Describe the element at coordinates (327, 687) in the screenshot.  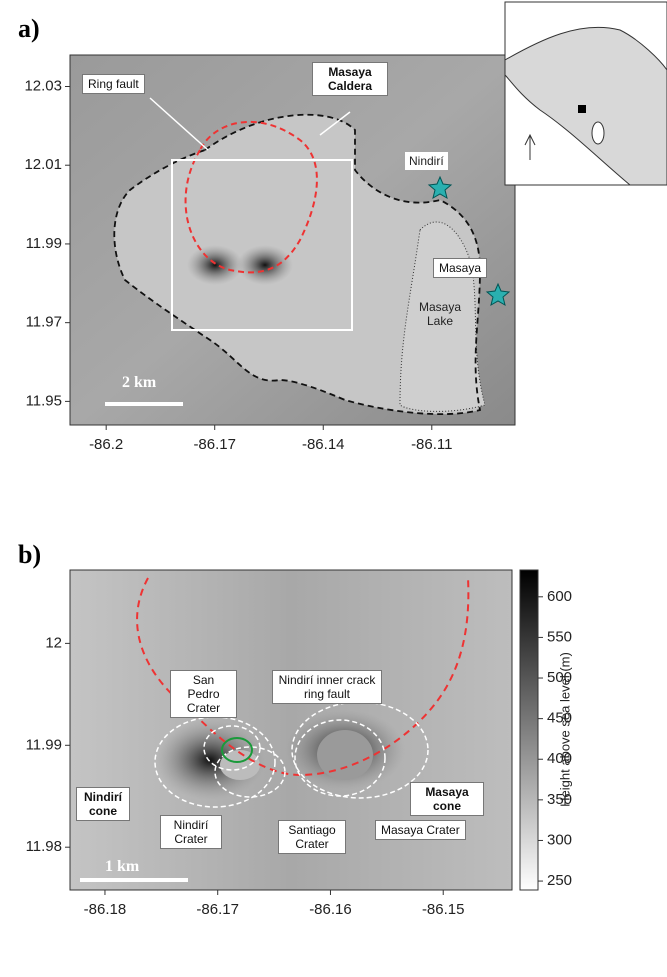
I see `annotation: Nindirí inner crack ring fault` at that location.